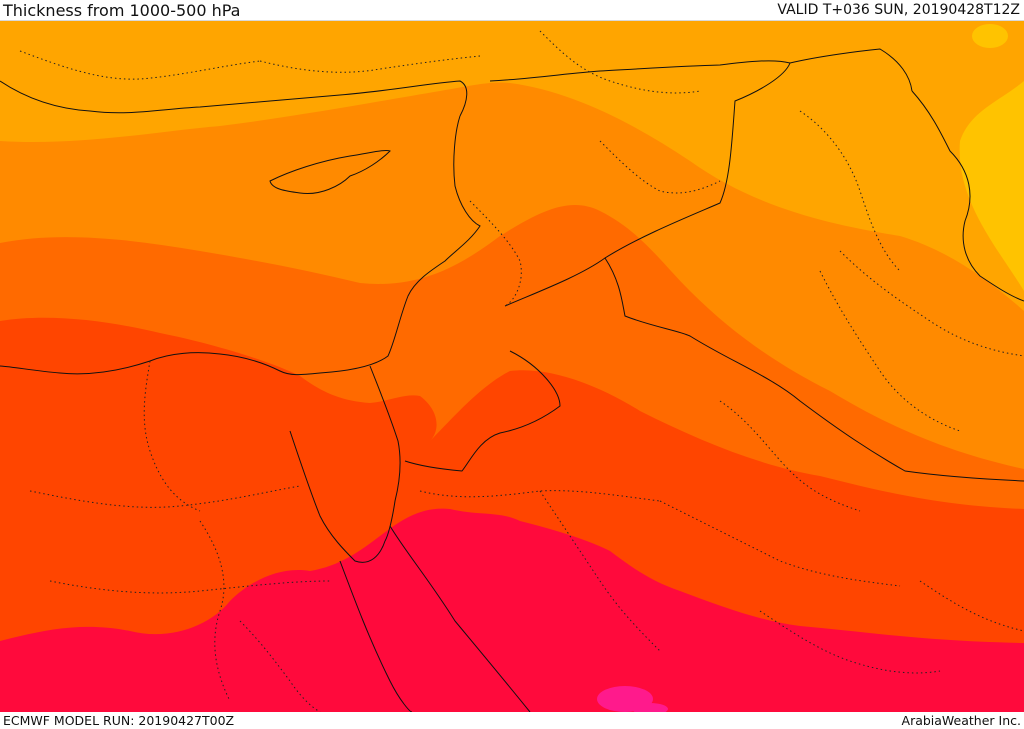  Describe the element at coordinates (961, 720) in the screenshot. I see `credit-label: ArabiaWeather Inc.` at that location.